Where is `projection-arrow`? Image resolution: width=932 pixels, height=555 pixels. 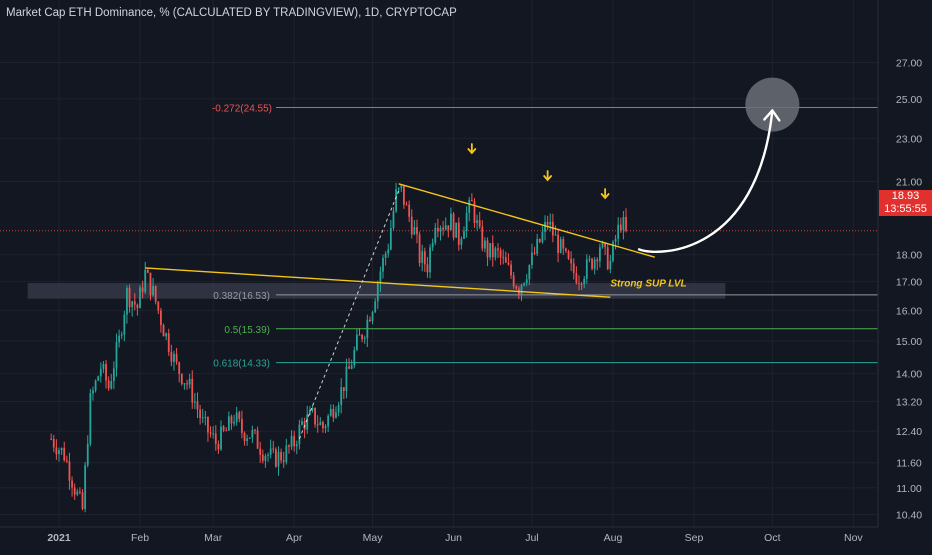 projection-arrow is located at coordinates (705, 181).